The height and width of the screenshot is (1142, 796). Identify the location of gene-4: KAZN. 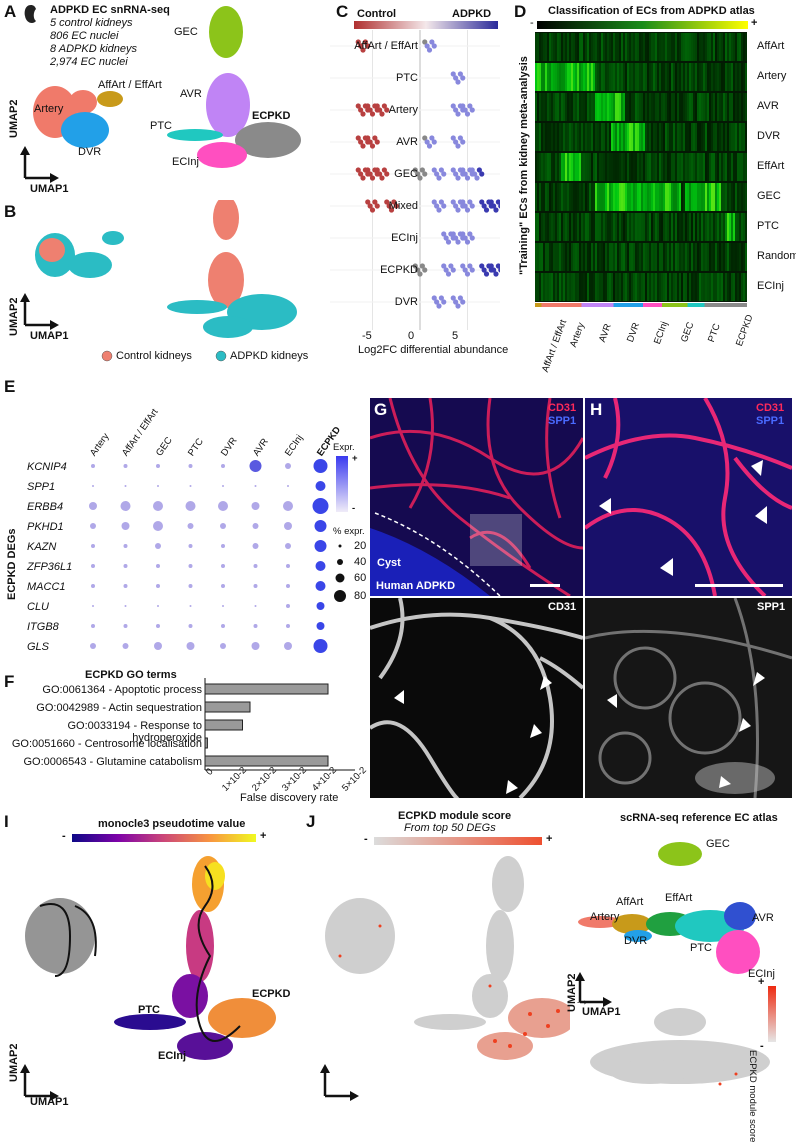
(42, 547).